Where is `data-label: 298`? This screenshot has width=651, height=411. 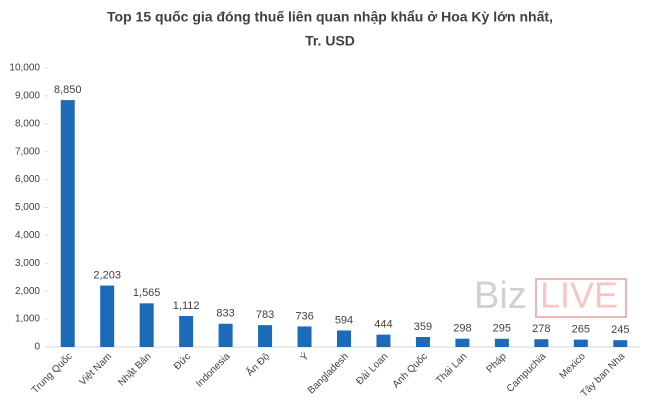 data-label: 298 is located at coordinates (462, 329).